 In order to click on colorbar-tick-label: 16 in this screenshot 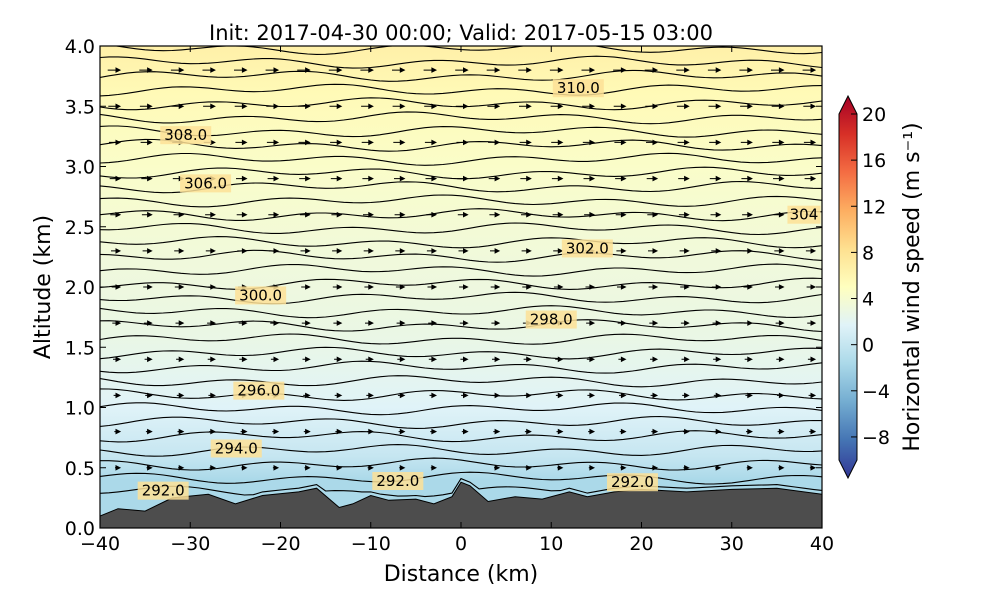, I will do `click(874, 161)`.